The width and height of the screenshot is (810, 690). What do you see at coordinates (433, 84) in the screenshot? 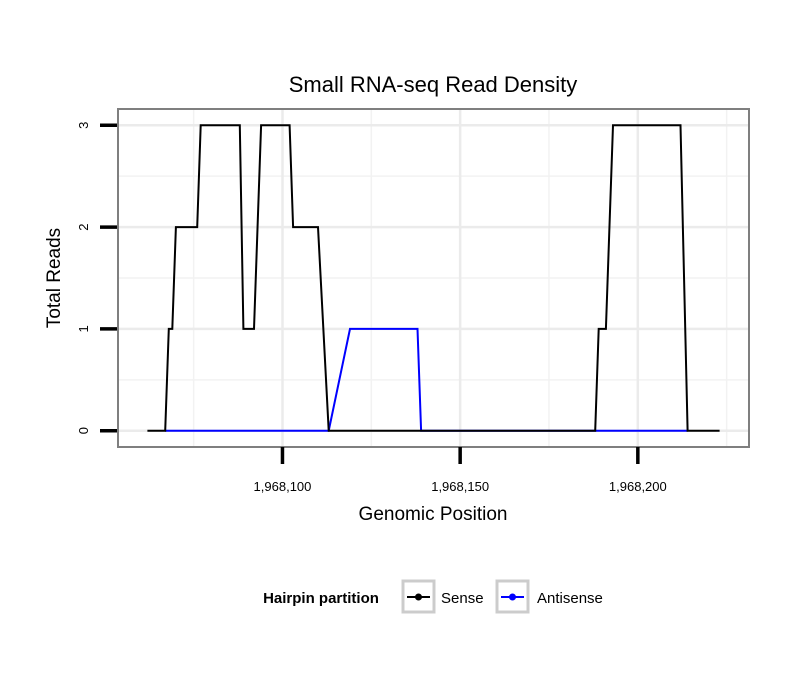
I see `chart-title: Small RNA-seq Read Density` at bounding box center [433, 84].